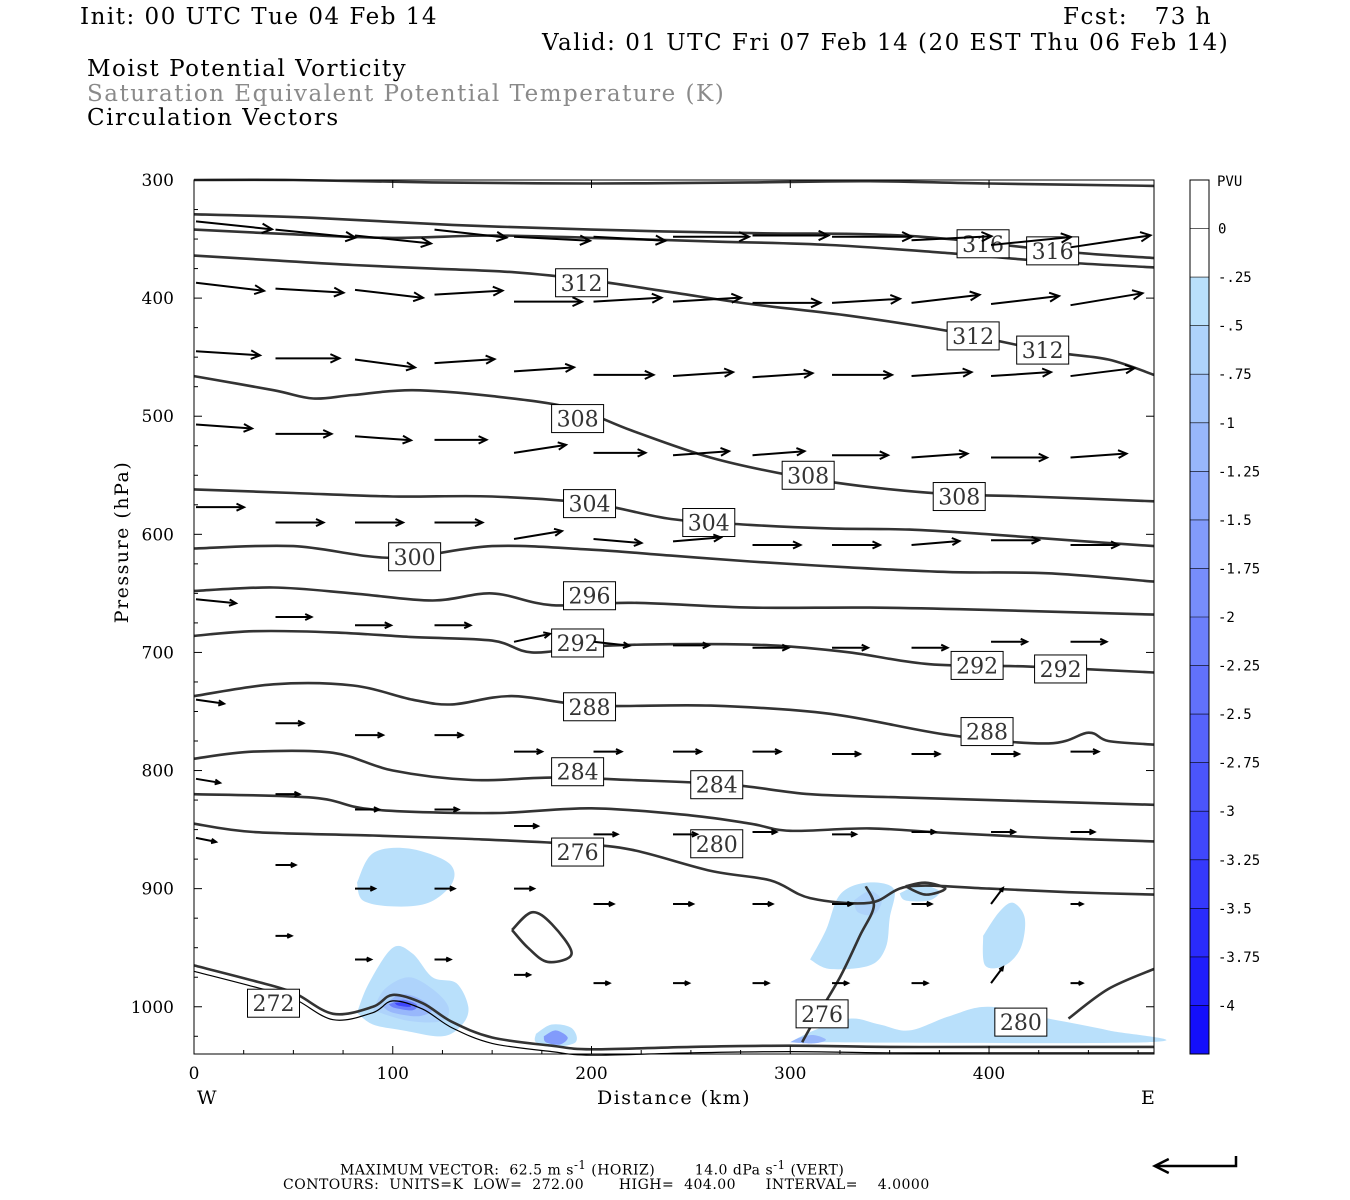 This screenshot has height=1200, width=1350. What do you see at coordinates (158, 890) in the screenshot?
I see `y-tick-label: 900` at bounding box center [158, 890].